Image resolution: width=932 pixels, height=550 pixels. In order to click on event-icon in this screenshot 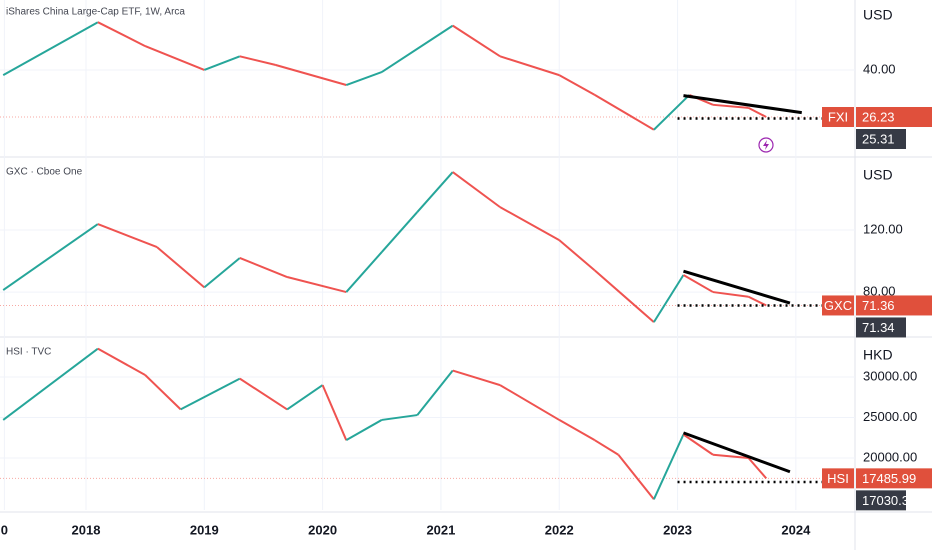, I will do `click(766, 145)`.